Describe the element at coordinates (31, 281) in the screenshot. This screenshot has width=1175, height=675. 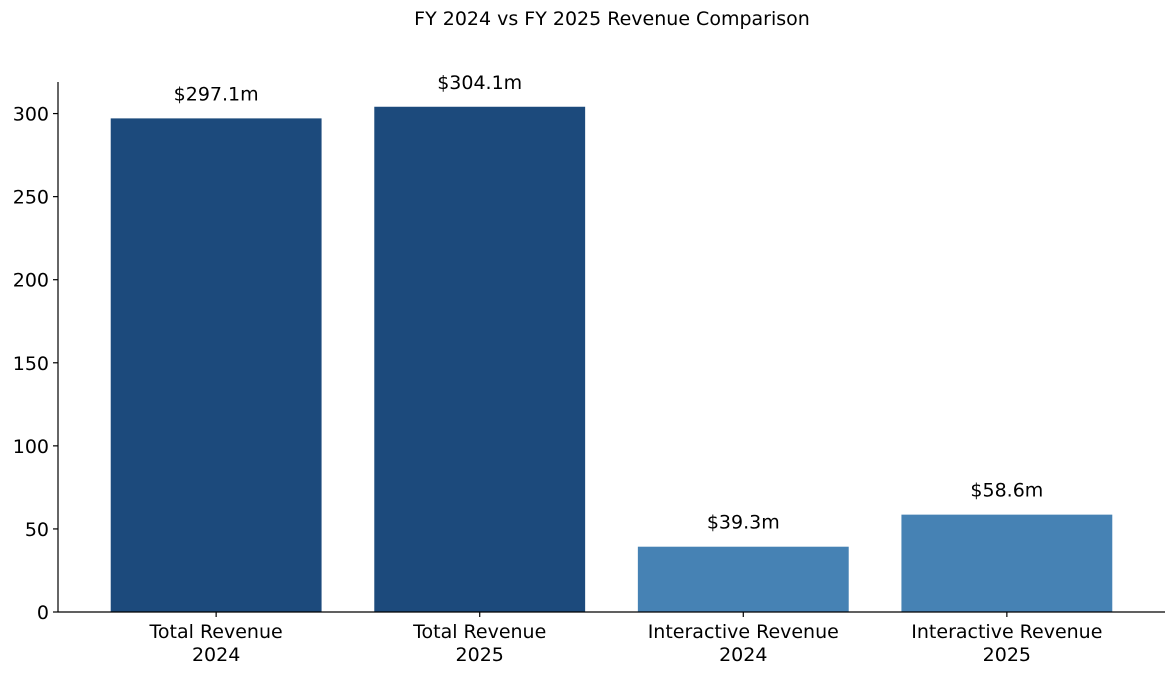
I see `y-tick-label-4: 200` at that location.